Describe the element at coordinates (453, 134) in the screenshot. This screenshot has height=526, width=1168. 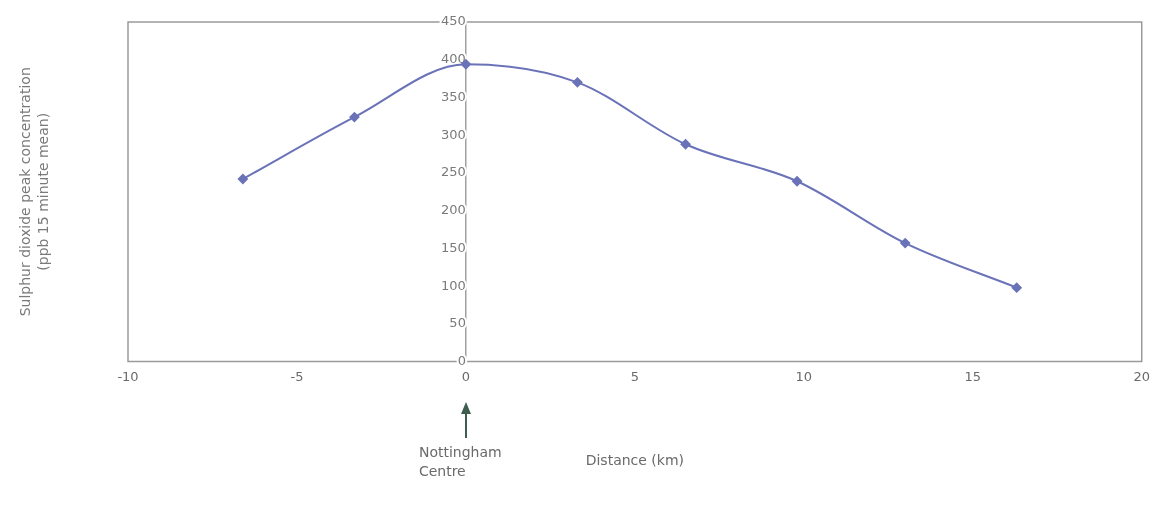
I see `y-tick-label: 300` at that location.